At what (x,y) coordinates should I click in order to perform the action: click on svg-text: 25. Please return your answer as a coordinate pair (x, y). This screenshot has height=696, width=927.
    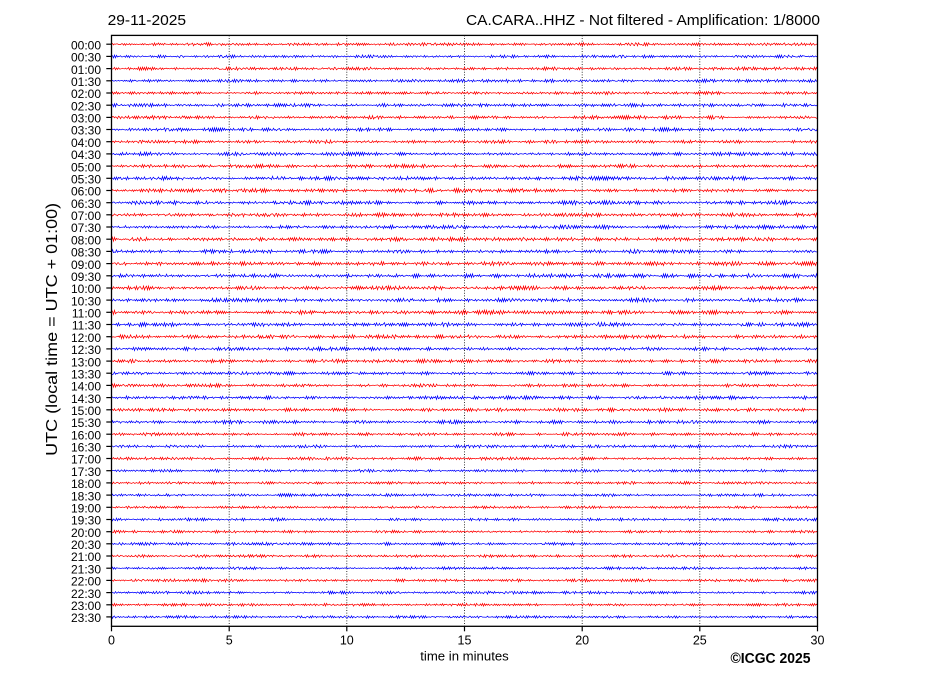
    Looking at the image, I should click on (700, 641).